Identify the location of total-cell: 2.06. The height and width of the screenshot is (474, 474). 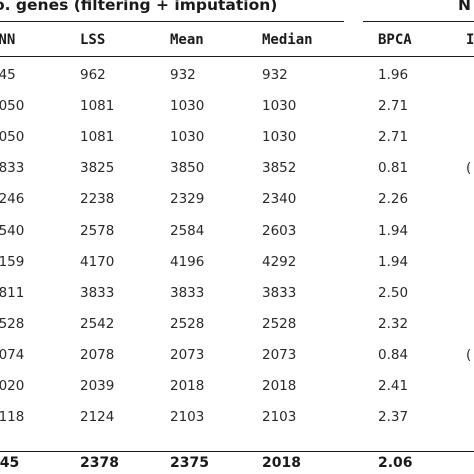
(395, 463).